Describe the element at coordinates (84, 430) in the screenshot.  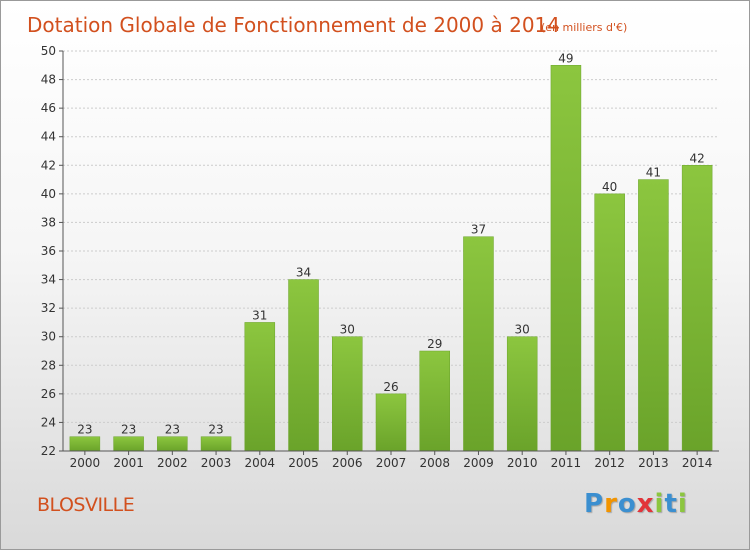
I see `value-label-2000: 23` at that location.